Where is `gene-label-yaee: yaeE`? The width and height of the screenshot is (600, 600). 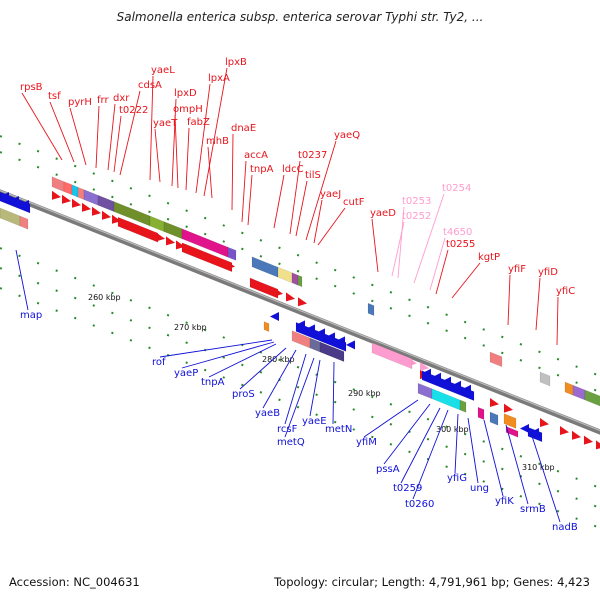
gene-label-yaee: yaeE is located at coordinates (314, 421).